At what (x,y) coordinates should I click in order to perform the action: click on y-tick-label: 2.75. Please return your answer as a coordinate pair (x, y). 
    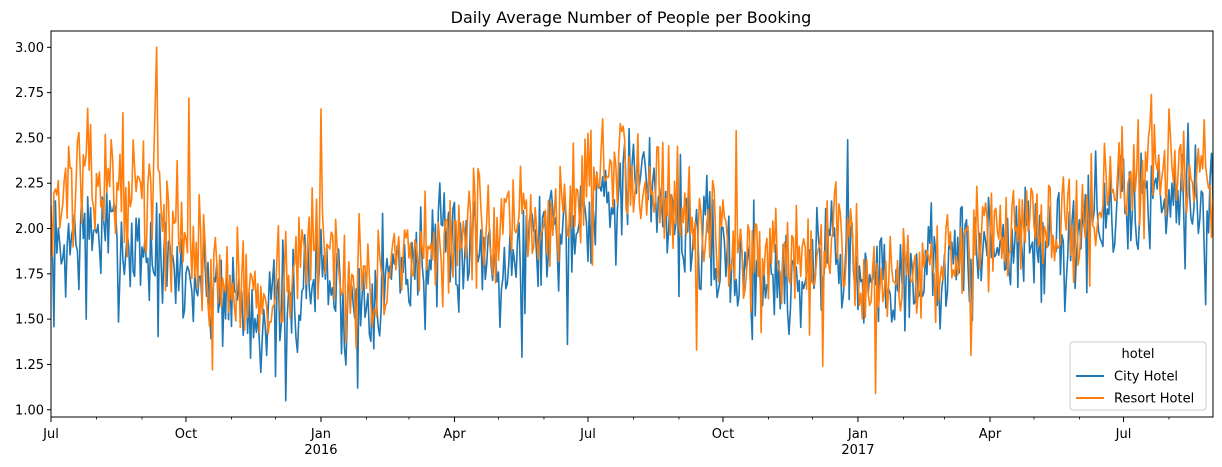
    Looking at the image, I should click on (29, 93).